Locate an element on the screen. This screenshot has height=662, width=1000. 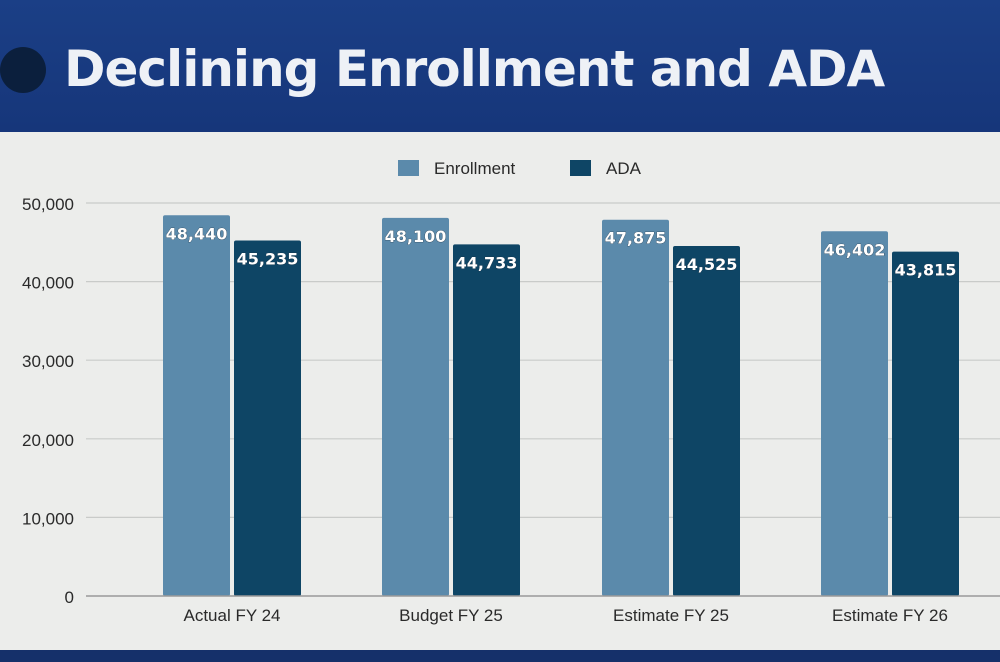
ada-data-label: 45,235 is located at coordinates (268, 258).